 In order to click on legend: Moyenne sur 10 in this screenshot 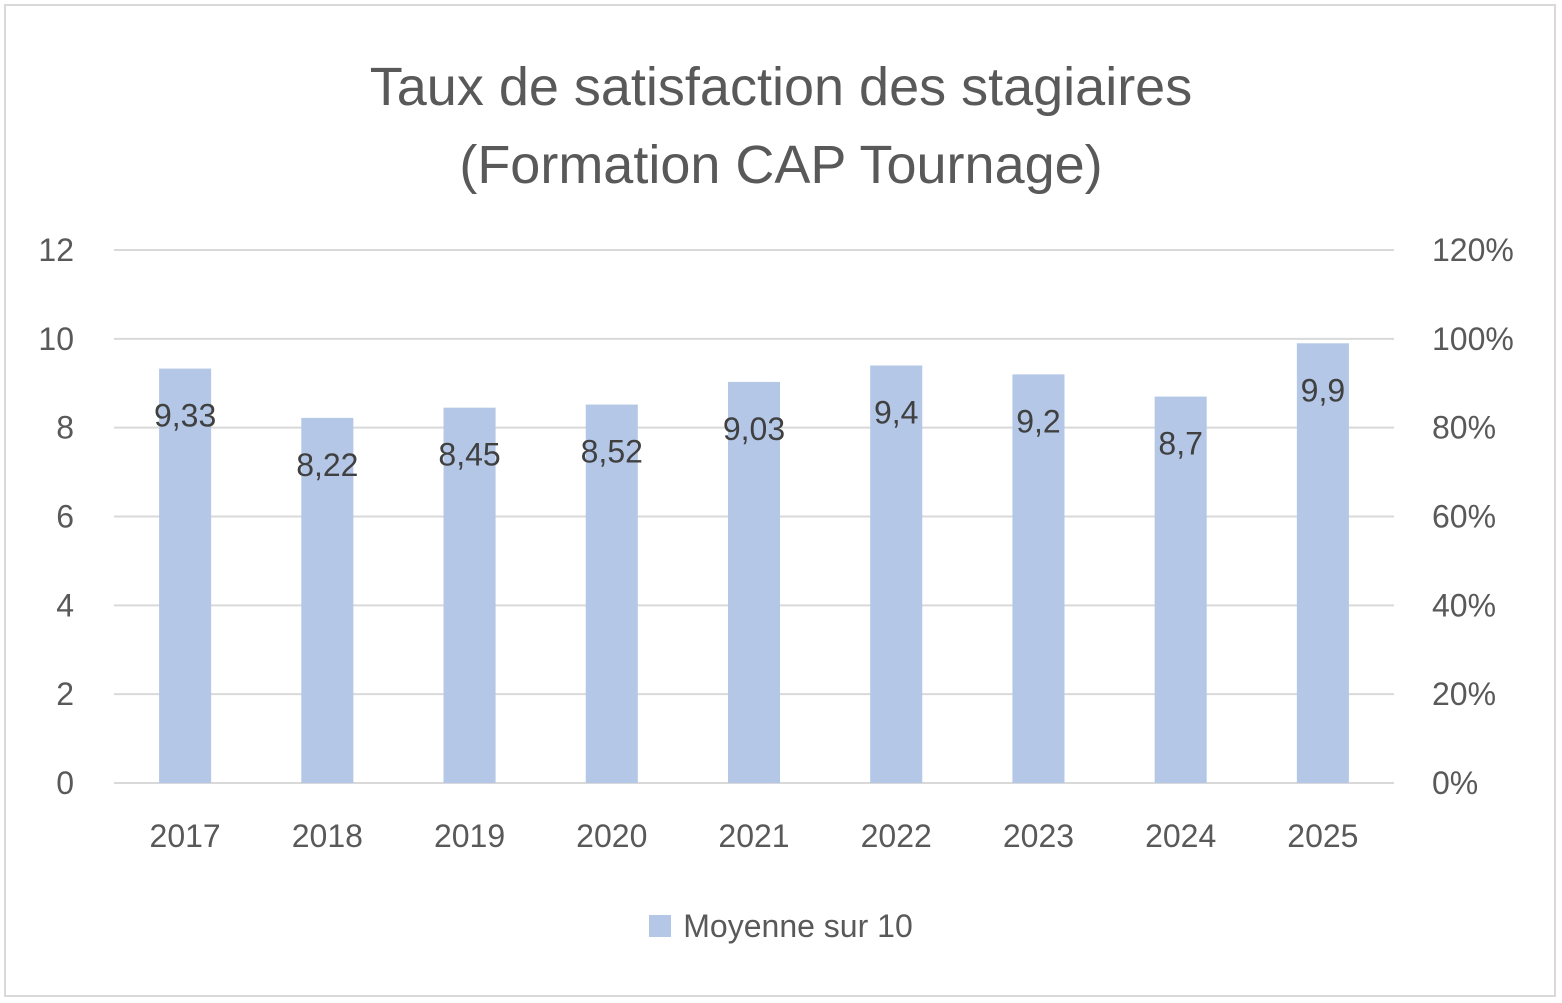, I will do `click(781, 926)`.